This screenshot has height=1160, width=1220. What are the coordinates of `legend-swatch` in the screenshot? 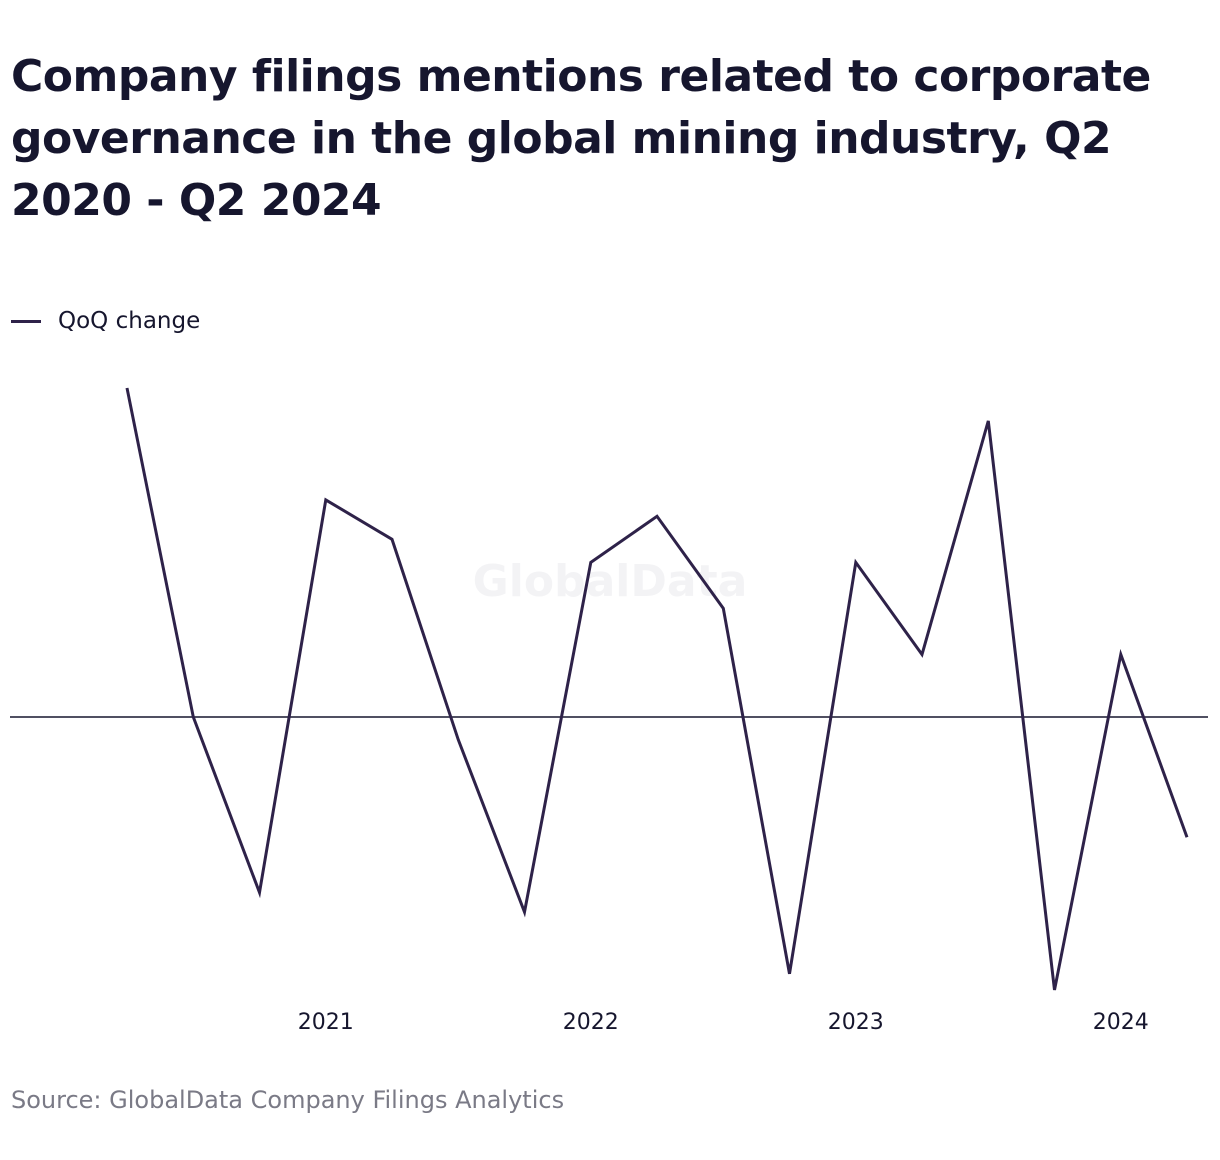 It's located at (26, 321).